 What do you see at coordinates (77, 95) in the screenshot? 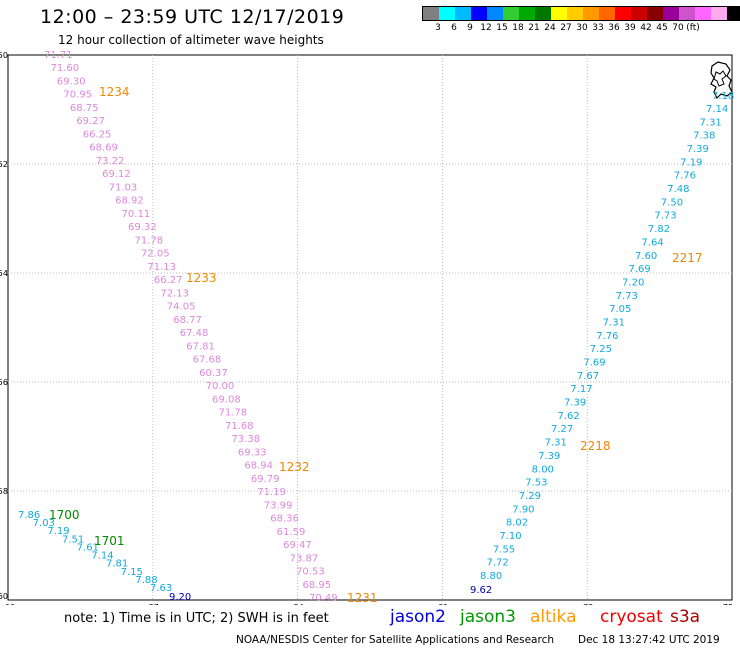
I see `wave-value-altika: 70.95` at bounding box center [77, 95].